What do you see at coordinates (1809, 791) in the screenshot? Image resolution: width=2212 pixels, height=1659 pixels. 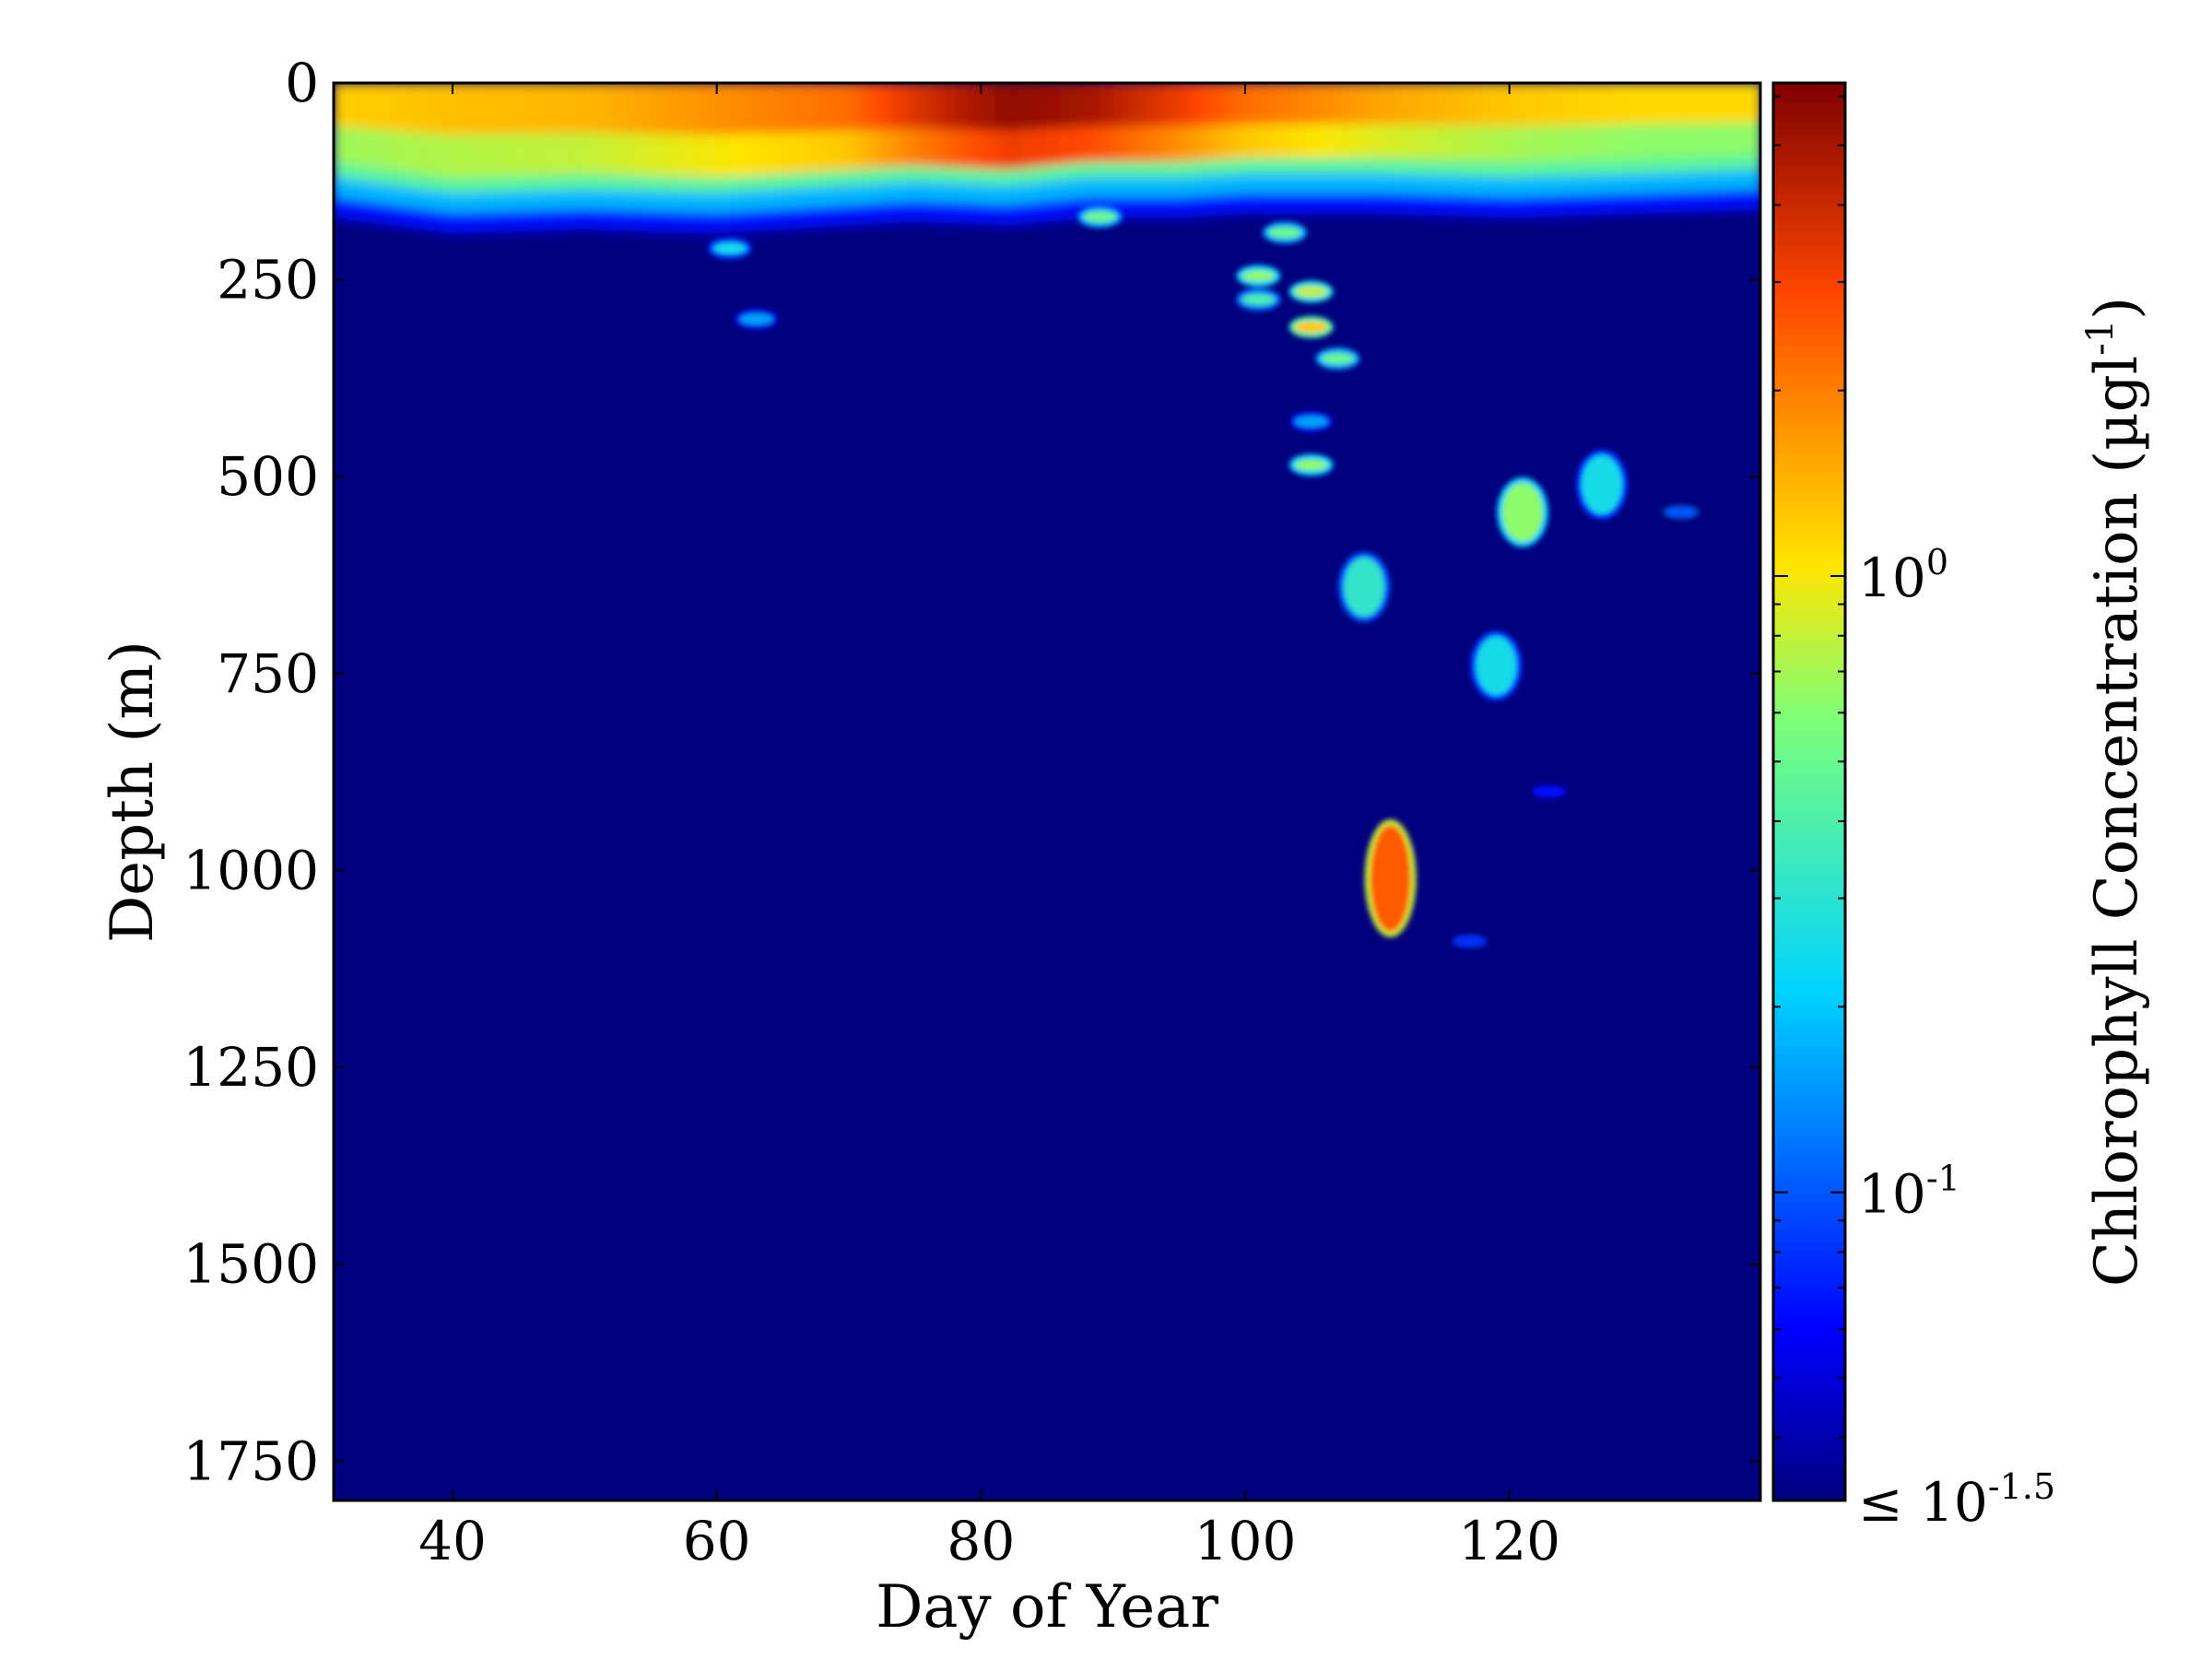 I see `colorbar` at bounding box center [1809, 791].